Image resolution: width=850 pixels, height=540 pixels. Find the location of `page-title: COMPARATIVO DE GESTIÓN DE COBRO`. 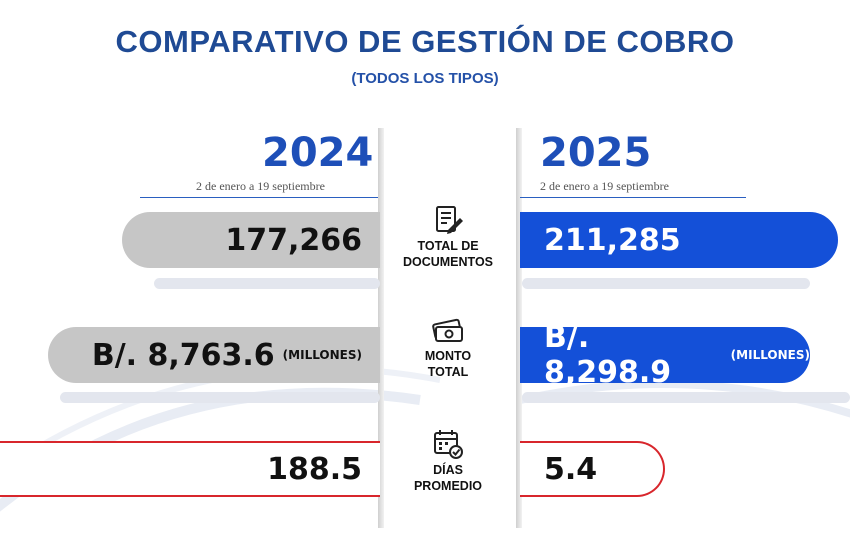

page-title: COMPARATIVO DE GESTIÓN DE COBRO is located at coordinates (425, 41).